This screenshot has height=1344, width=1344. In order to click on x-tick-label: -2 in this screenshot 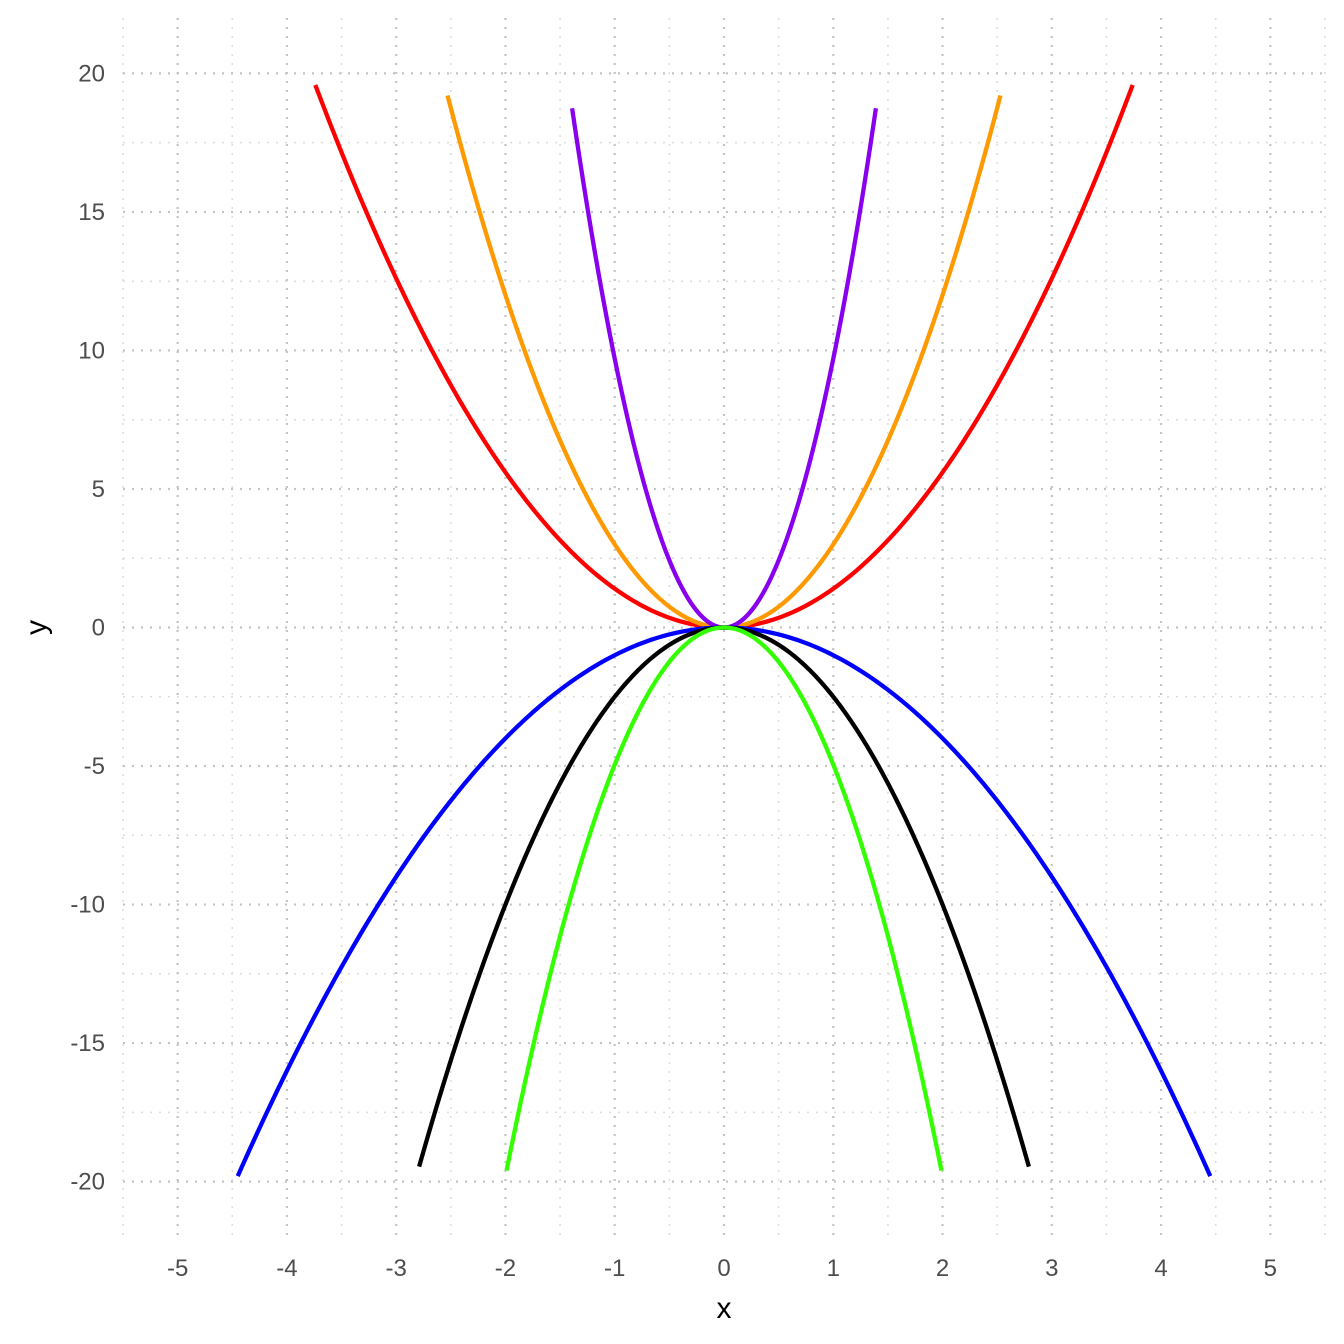, I will do `click(505, 1268)`.